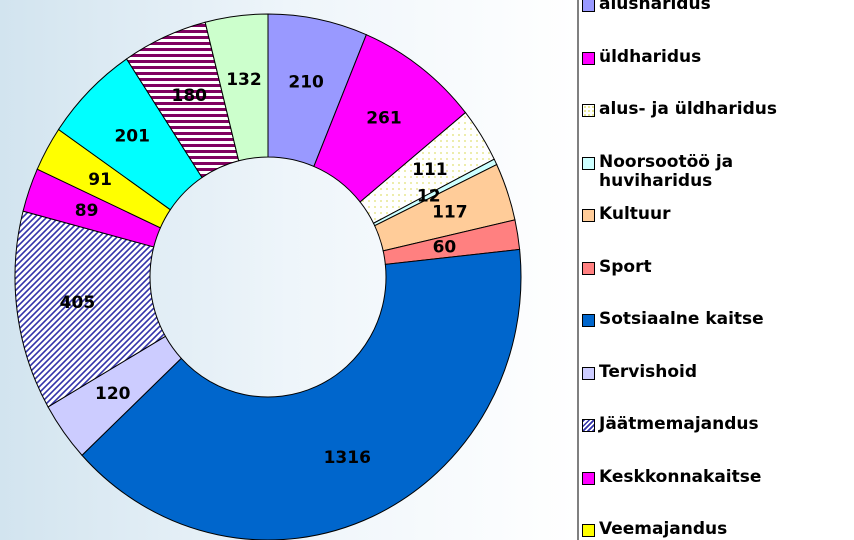 The image size is (854, 540). Describe the element at coordinates (679, 424) in the screenshot. I see `legend-label: Jäätmemajandus` at that location.